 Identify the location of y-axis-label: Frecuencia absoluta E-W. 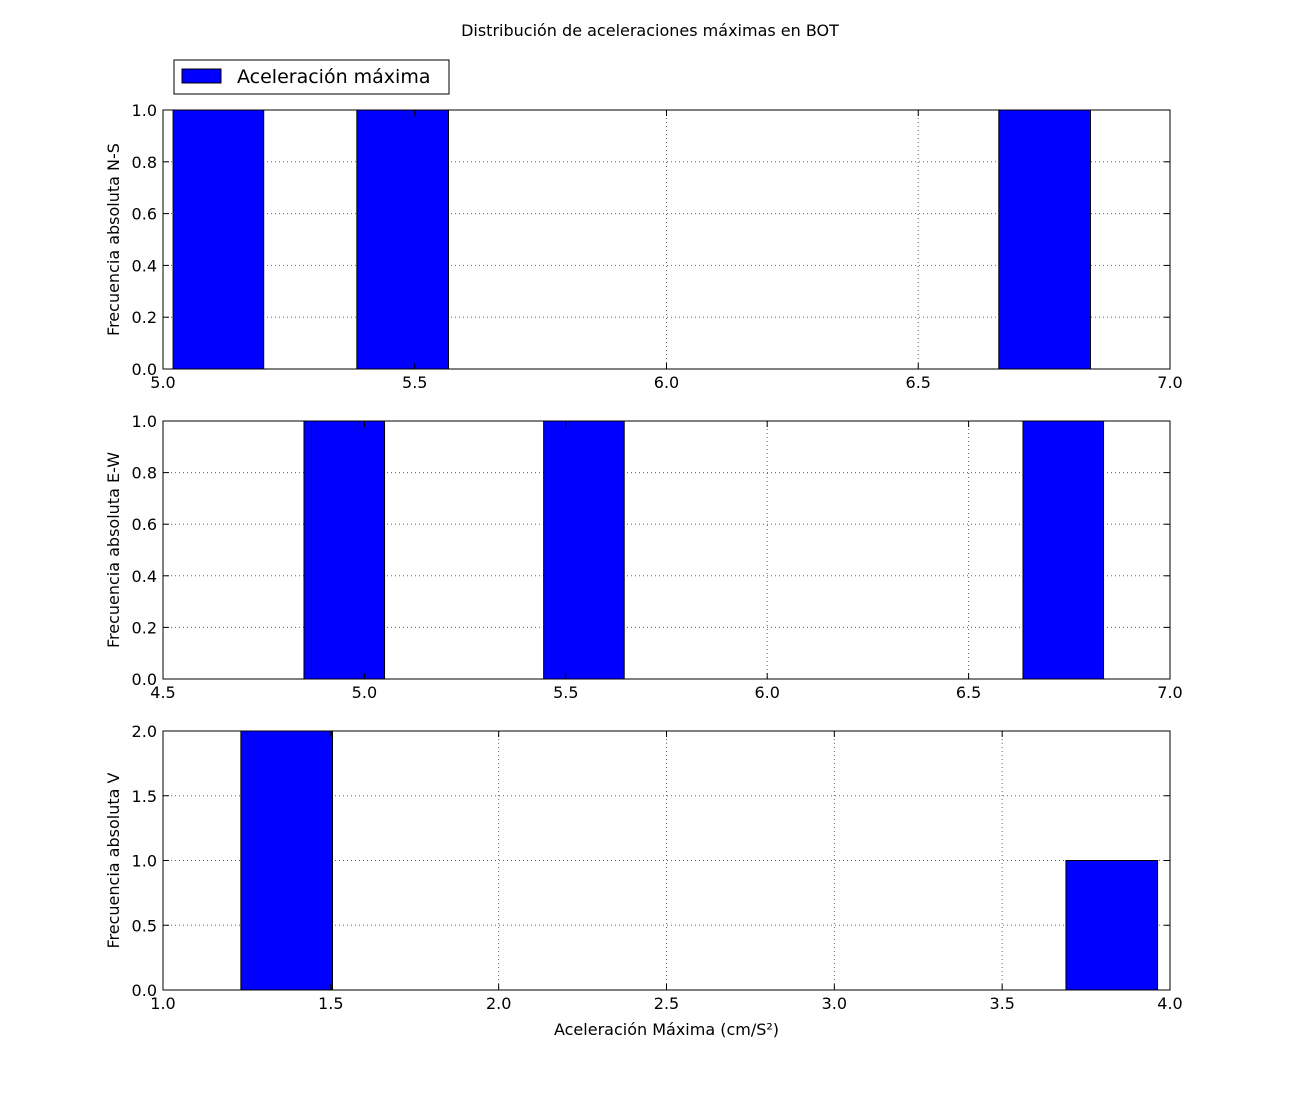
(113, 550).